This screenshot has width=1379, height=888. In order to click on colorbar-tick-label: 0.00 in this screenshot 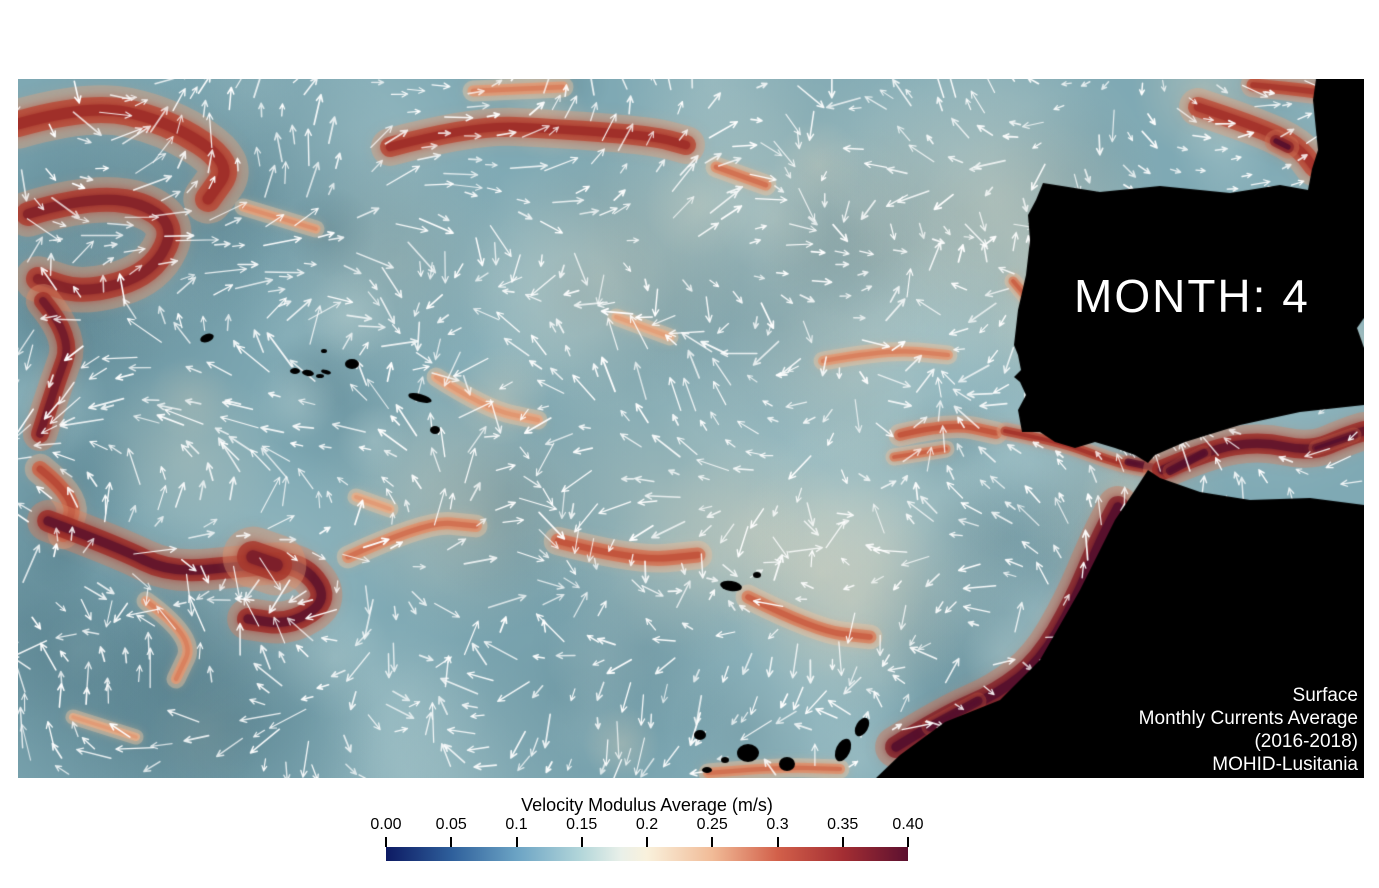, I will do `click(386, 824)`.